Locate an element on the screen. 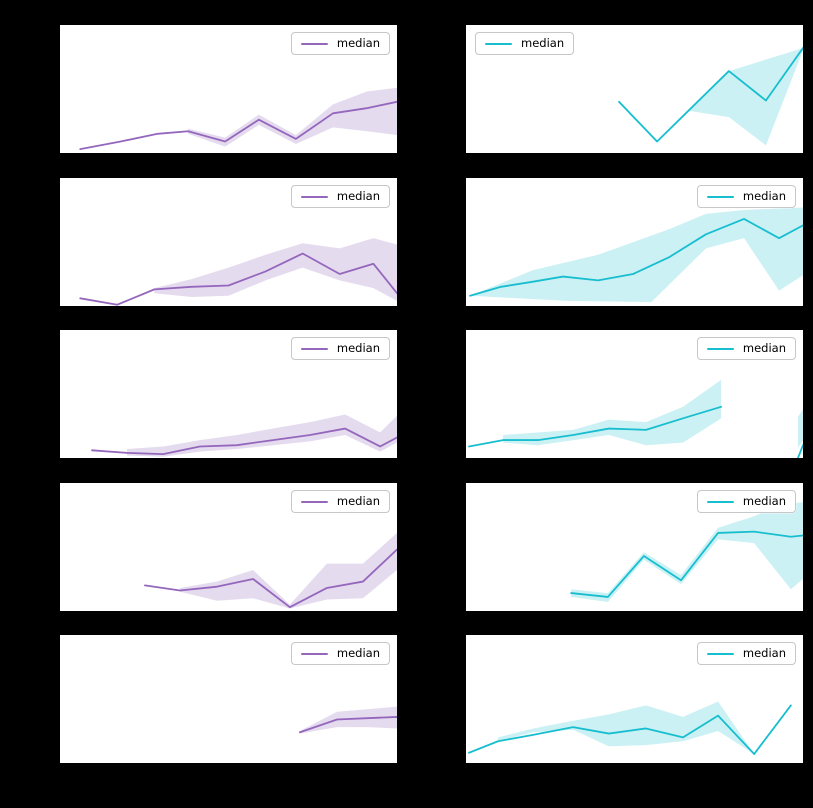  chart-r5-left is located at coordinates (228, 720).